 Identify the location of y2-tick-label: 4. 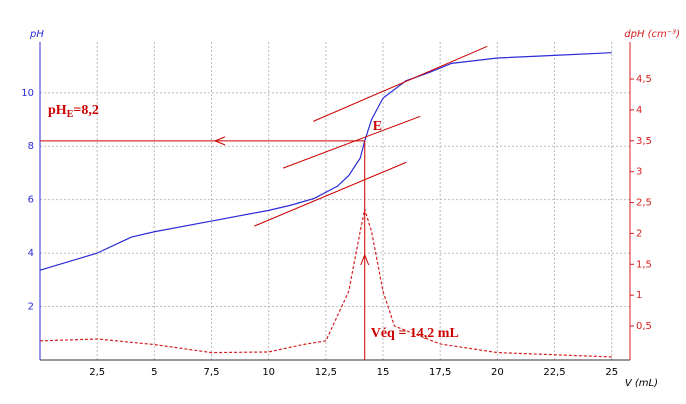
(639, 110).